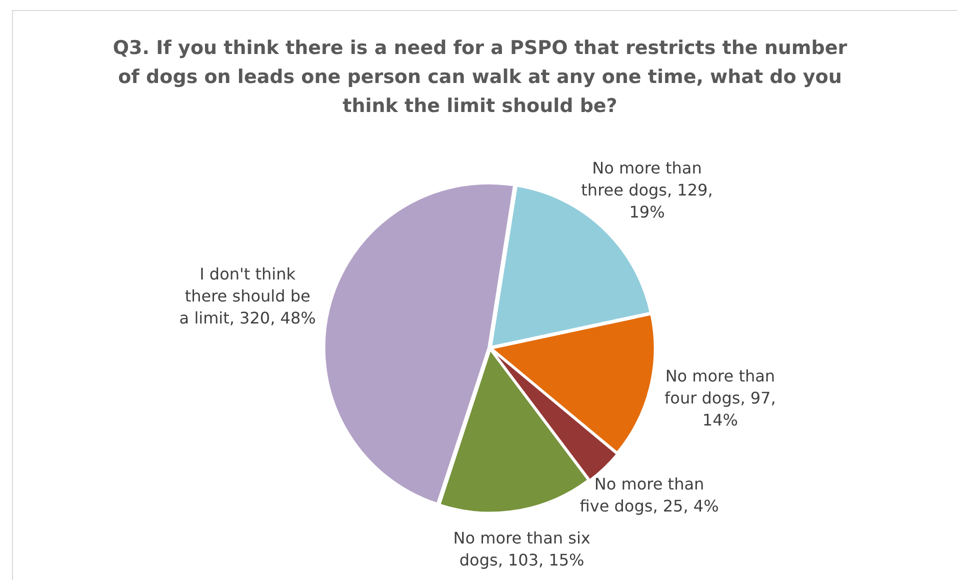 The height and width of the screenshot is (581, 958). Describe the element at coordinates (480, 77) in the screenshot. I see `chart-title: Q3. If you think there is a need for a PSPO that restricts the number of dogs on leads one person can walk at any one time, what do you think the limit should be?` at that location.